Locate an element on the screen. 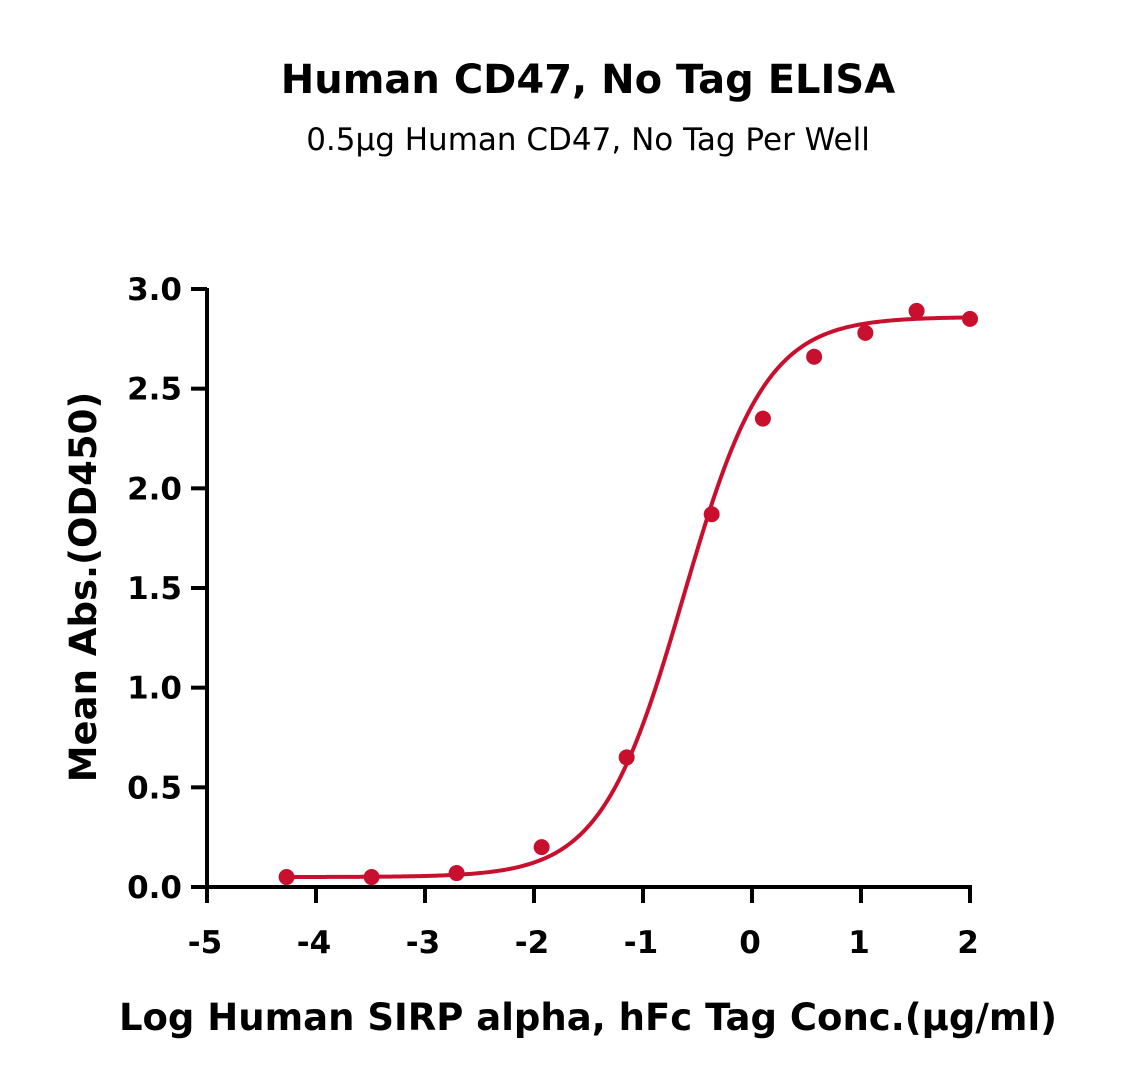  y-tick-label: 2.5 is located at coordinates (154, 390).